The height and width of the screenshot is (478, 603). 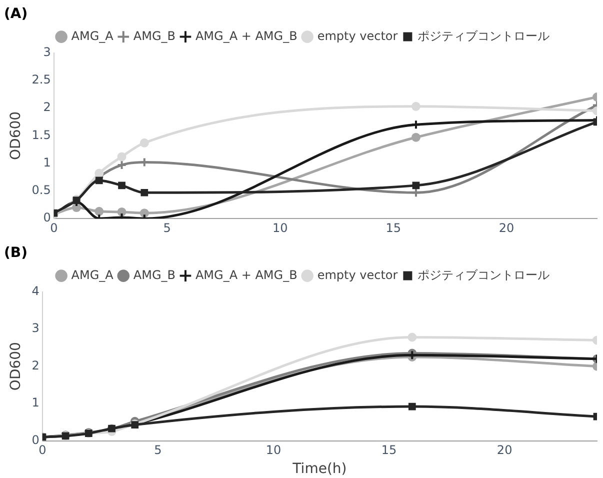 What do you see at coordinates (16, 253) in the screenshot?
I see `chart-title: (B)` at bounding box center [16, 253].